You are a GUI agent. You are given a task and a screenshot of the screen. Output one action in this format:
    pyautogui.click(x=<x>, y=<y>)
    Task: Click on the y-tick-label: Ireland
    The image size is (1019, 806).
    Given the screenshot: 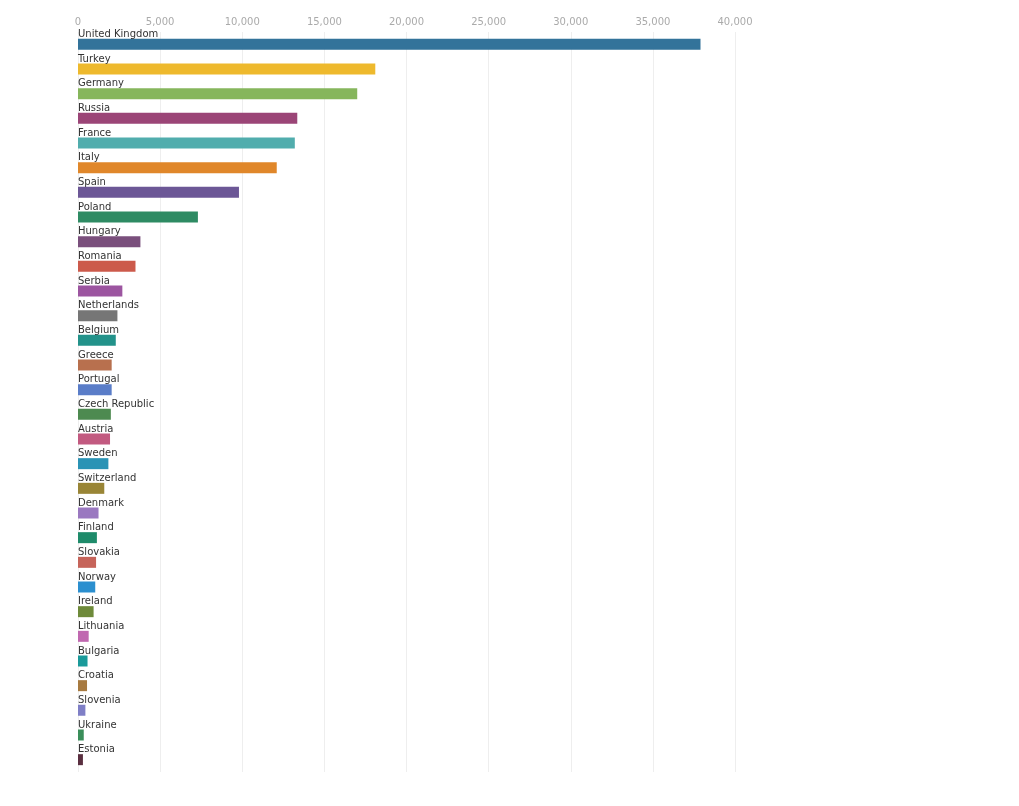 What is the action you would take?
    pyautogui.click(x=95, y=601)
    